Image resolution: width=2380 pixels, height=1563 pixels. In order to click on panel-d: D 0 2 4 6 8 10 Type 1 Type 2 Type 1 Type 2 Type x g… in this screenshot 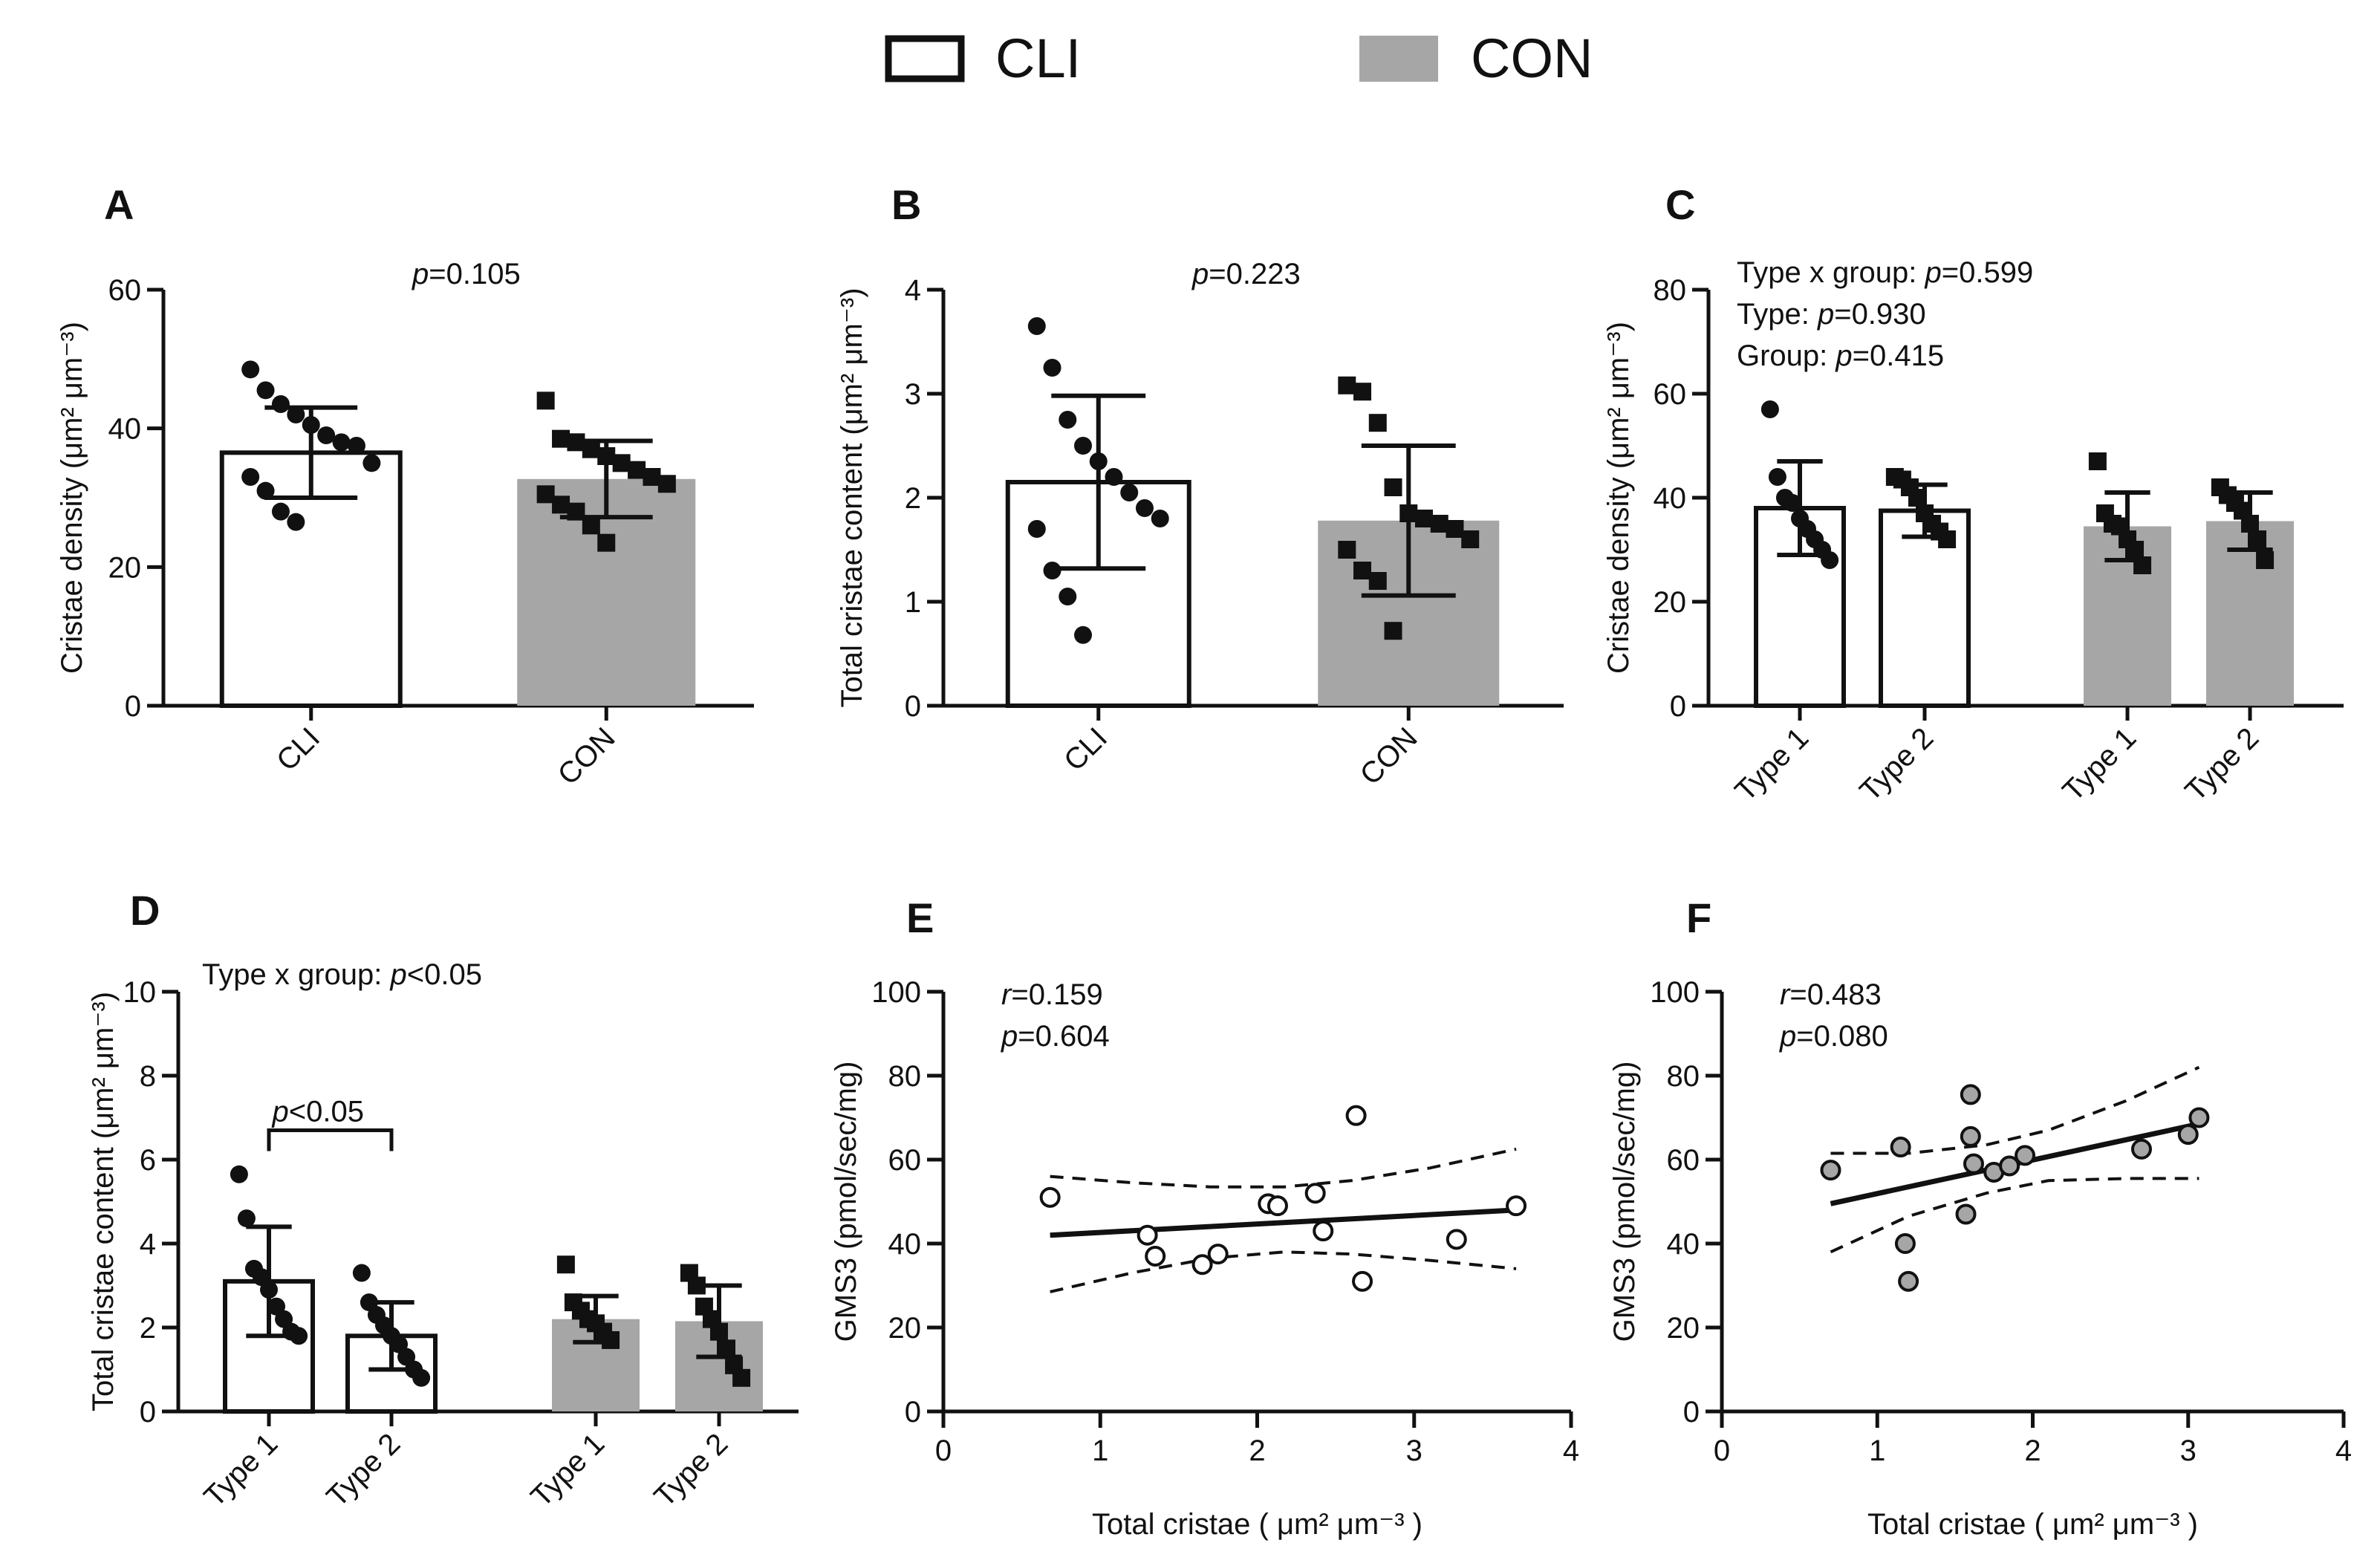, I will do `click(443, 1200)`.